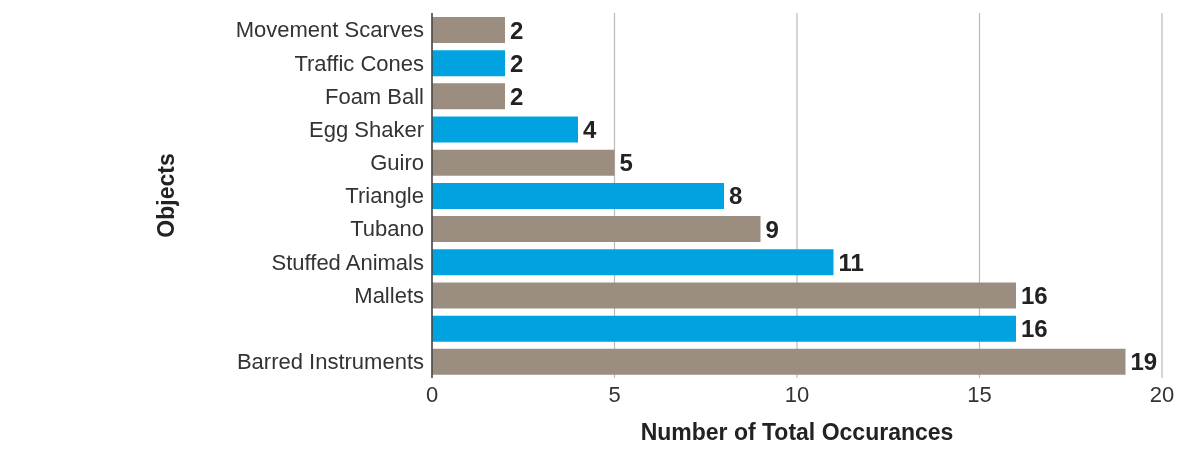 The width and height of the screenshot is (1188, 455). I want to click on data-label: 19, so click(1144, 362).